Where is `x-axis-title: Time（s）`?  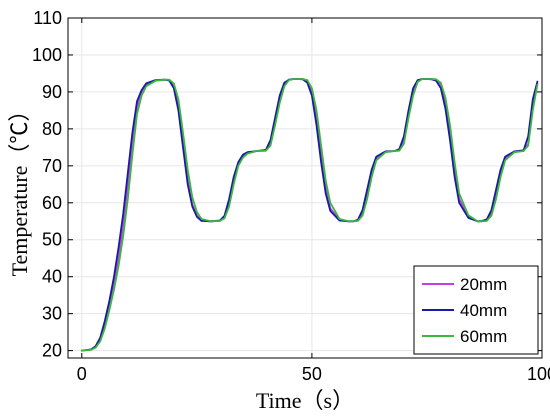 x-axis-title: Time（s） is located at coordinates (305, 400).